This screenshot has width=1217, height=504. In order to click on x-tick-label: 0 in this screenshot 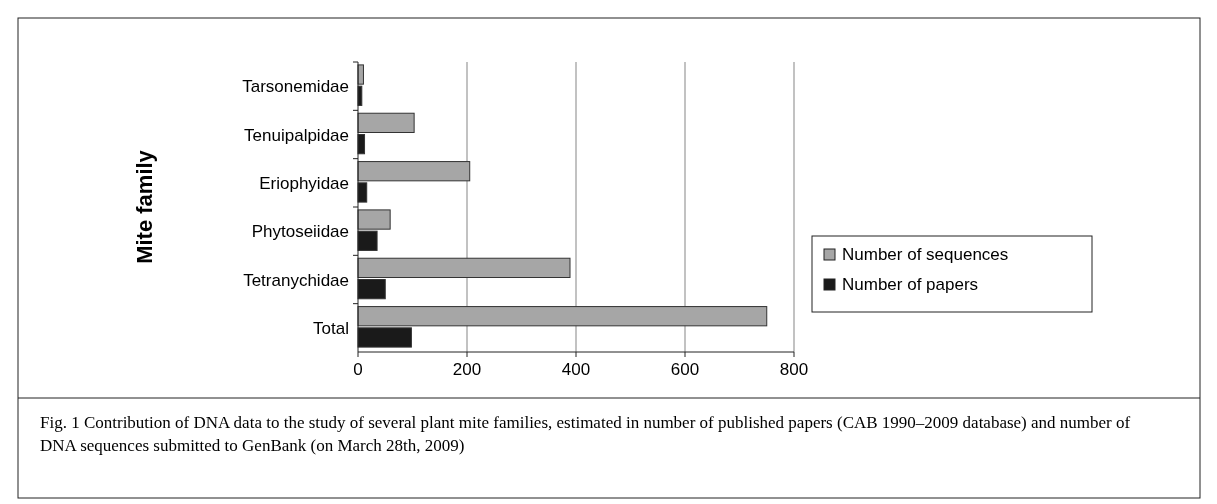, I will do `click(358, 369)`.